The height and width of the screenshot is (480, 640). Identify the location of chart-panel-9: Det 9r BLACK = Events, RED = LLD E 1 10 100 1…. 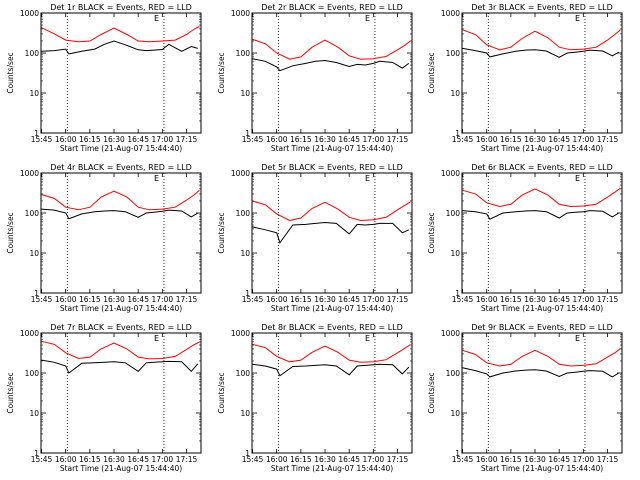
(525, 398).